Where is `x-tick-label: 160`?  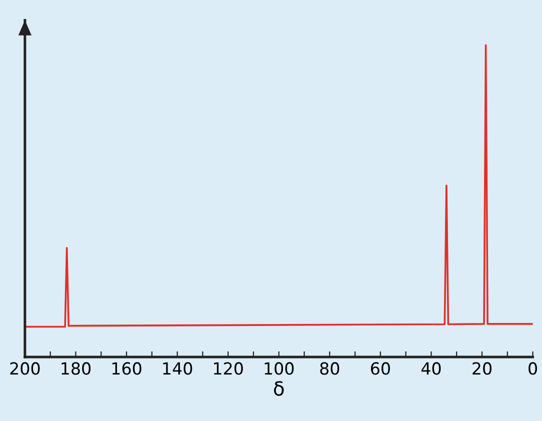 x-tick-label: 160 is located at coordinates (127, 368).